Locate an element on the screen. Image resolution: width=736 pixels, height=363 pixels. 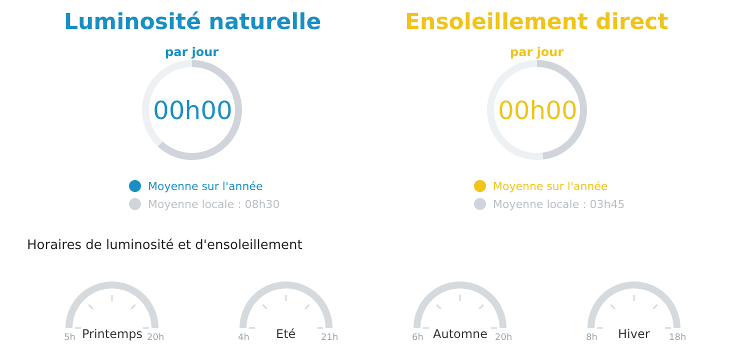
chart-title: Luminosité naturelle is located at coordinates (193, 22).